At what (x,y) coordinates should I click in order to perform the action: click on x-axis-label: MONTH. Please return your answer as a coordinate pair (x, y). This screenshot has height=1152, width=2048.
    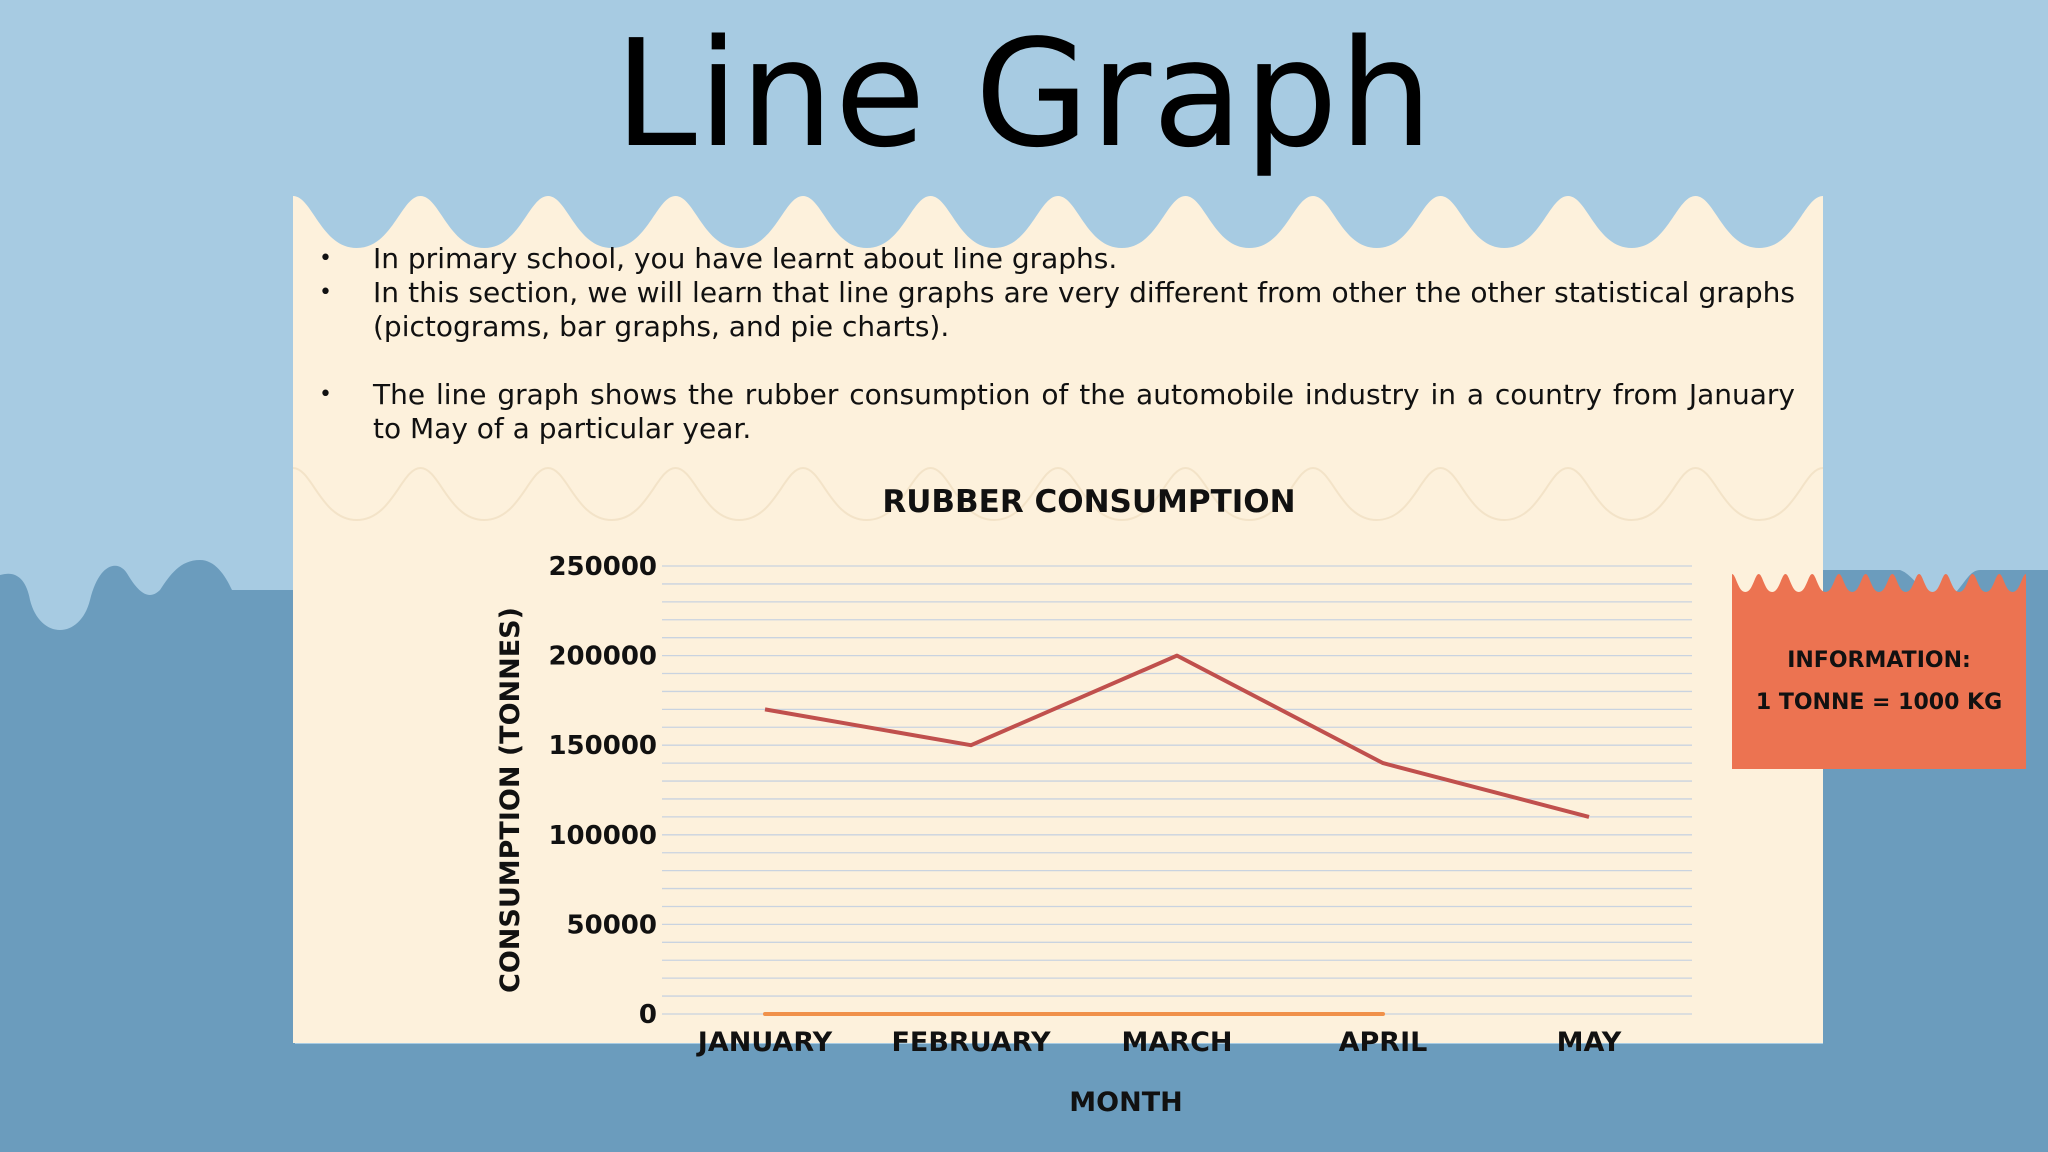
    Looking at the image, I should click on (1125, 1102).